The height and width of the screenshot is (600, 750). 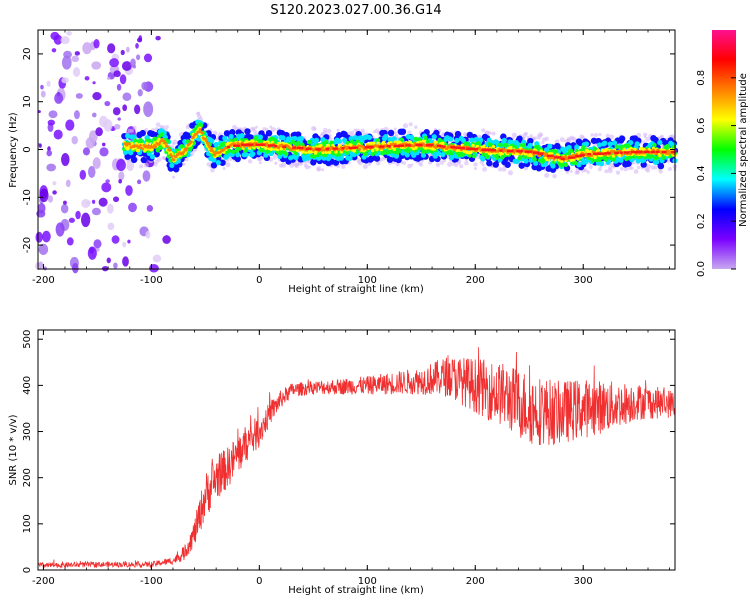 I want to click on snr-x-tick-label: 200, so click(x=475, y=581).